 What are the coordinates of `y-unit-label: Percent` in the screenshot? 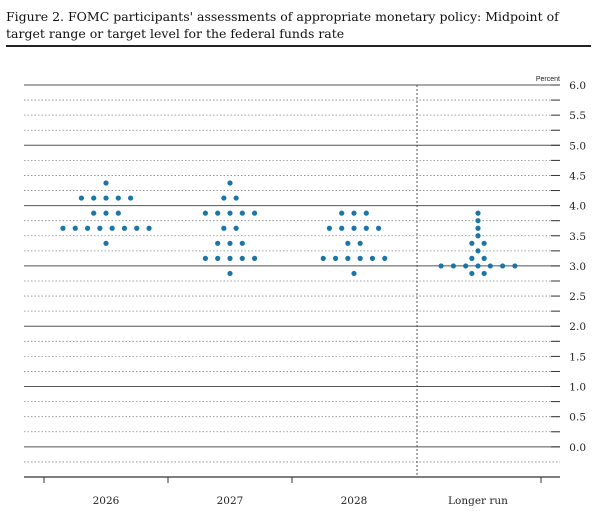 It's located at (548, 79).